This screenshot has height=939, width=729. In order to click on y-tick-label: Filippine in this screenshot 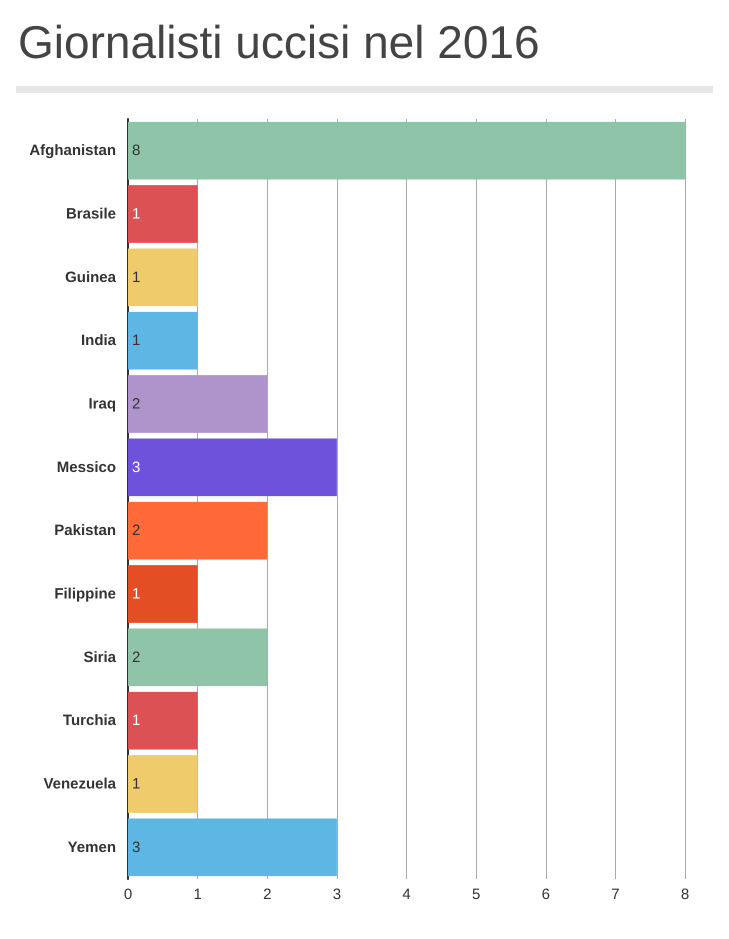, I will do `click(85, 594)`.